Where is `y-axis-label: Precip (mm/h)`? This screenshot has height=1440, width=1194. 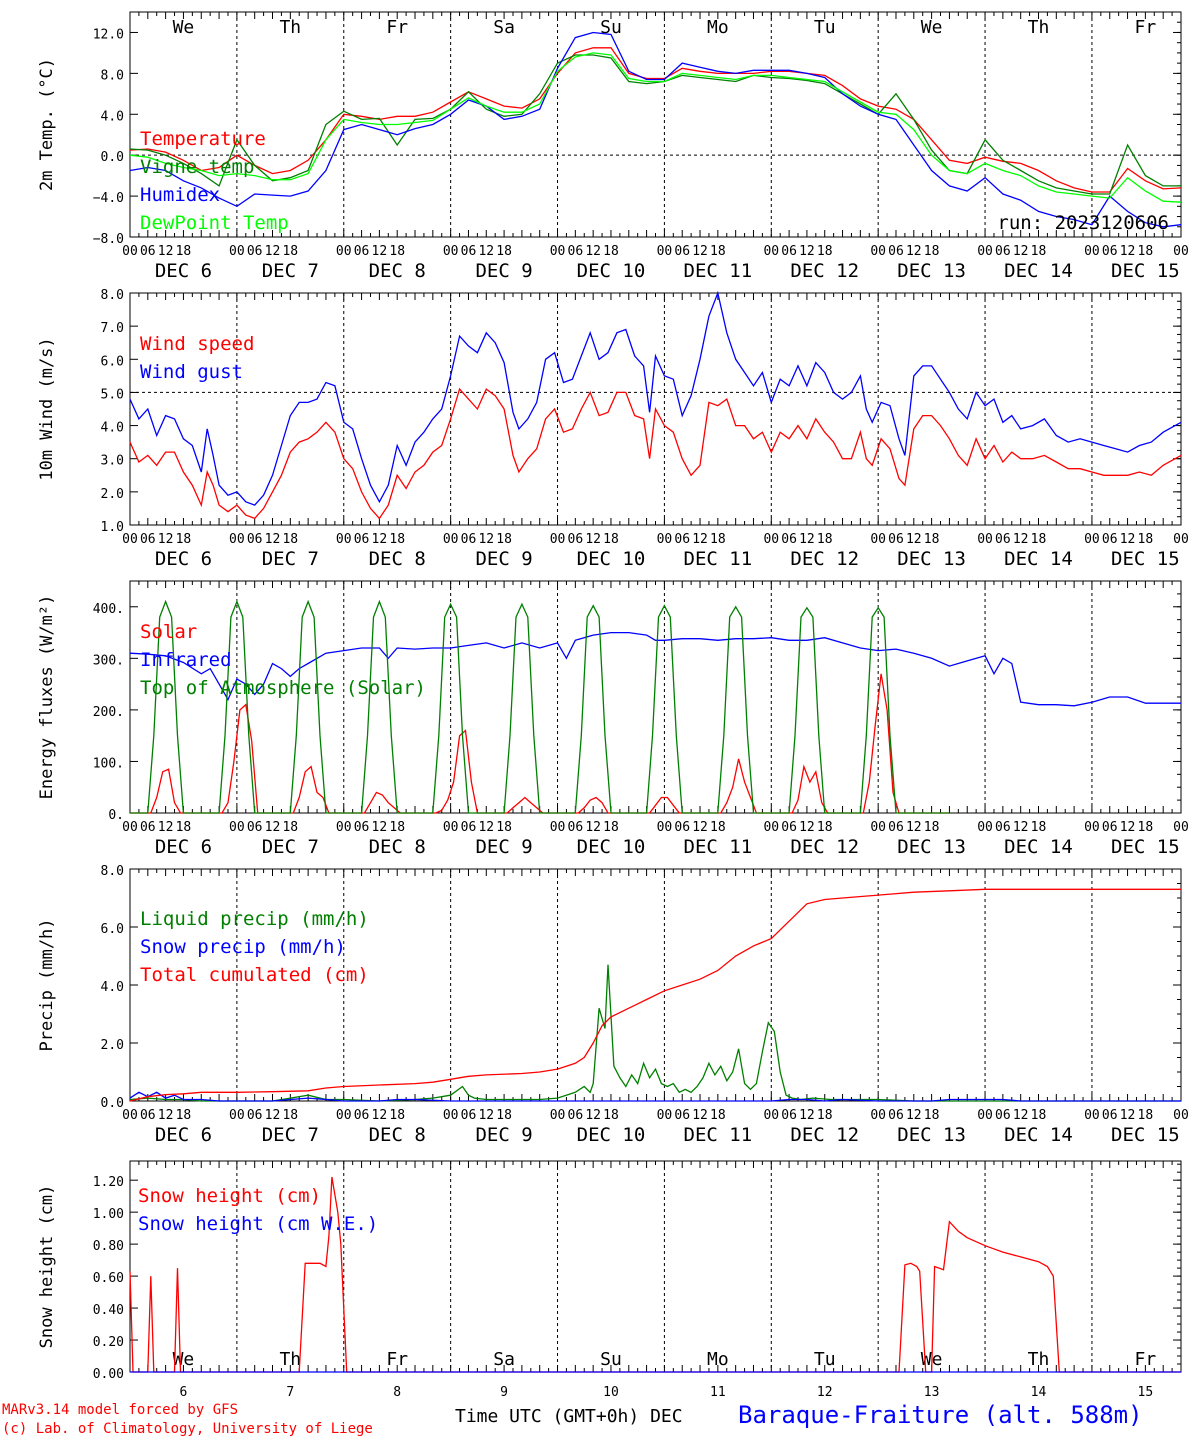
y-axis-label: Precip (mm/h) is located at coordinates (47, 984).